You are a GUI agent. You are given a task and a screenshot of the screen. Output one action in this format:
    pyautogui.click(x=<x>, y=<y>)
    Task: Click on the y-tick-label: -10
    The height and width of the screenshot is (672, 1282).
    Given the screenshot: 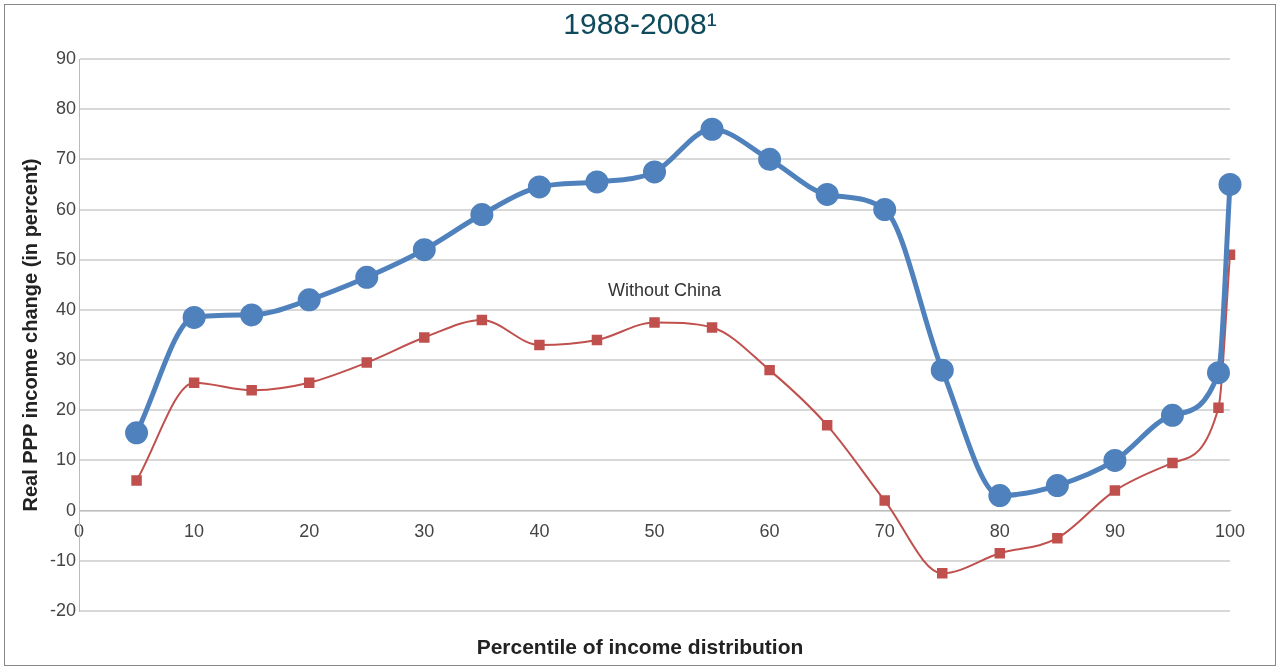 What is the action you would take?
    pyautogui.click(x=63, y=559)
    